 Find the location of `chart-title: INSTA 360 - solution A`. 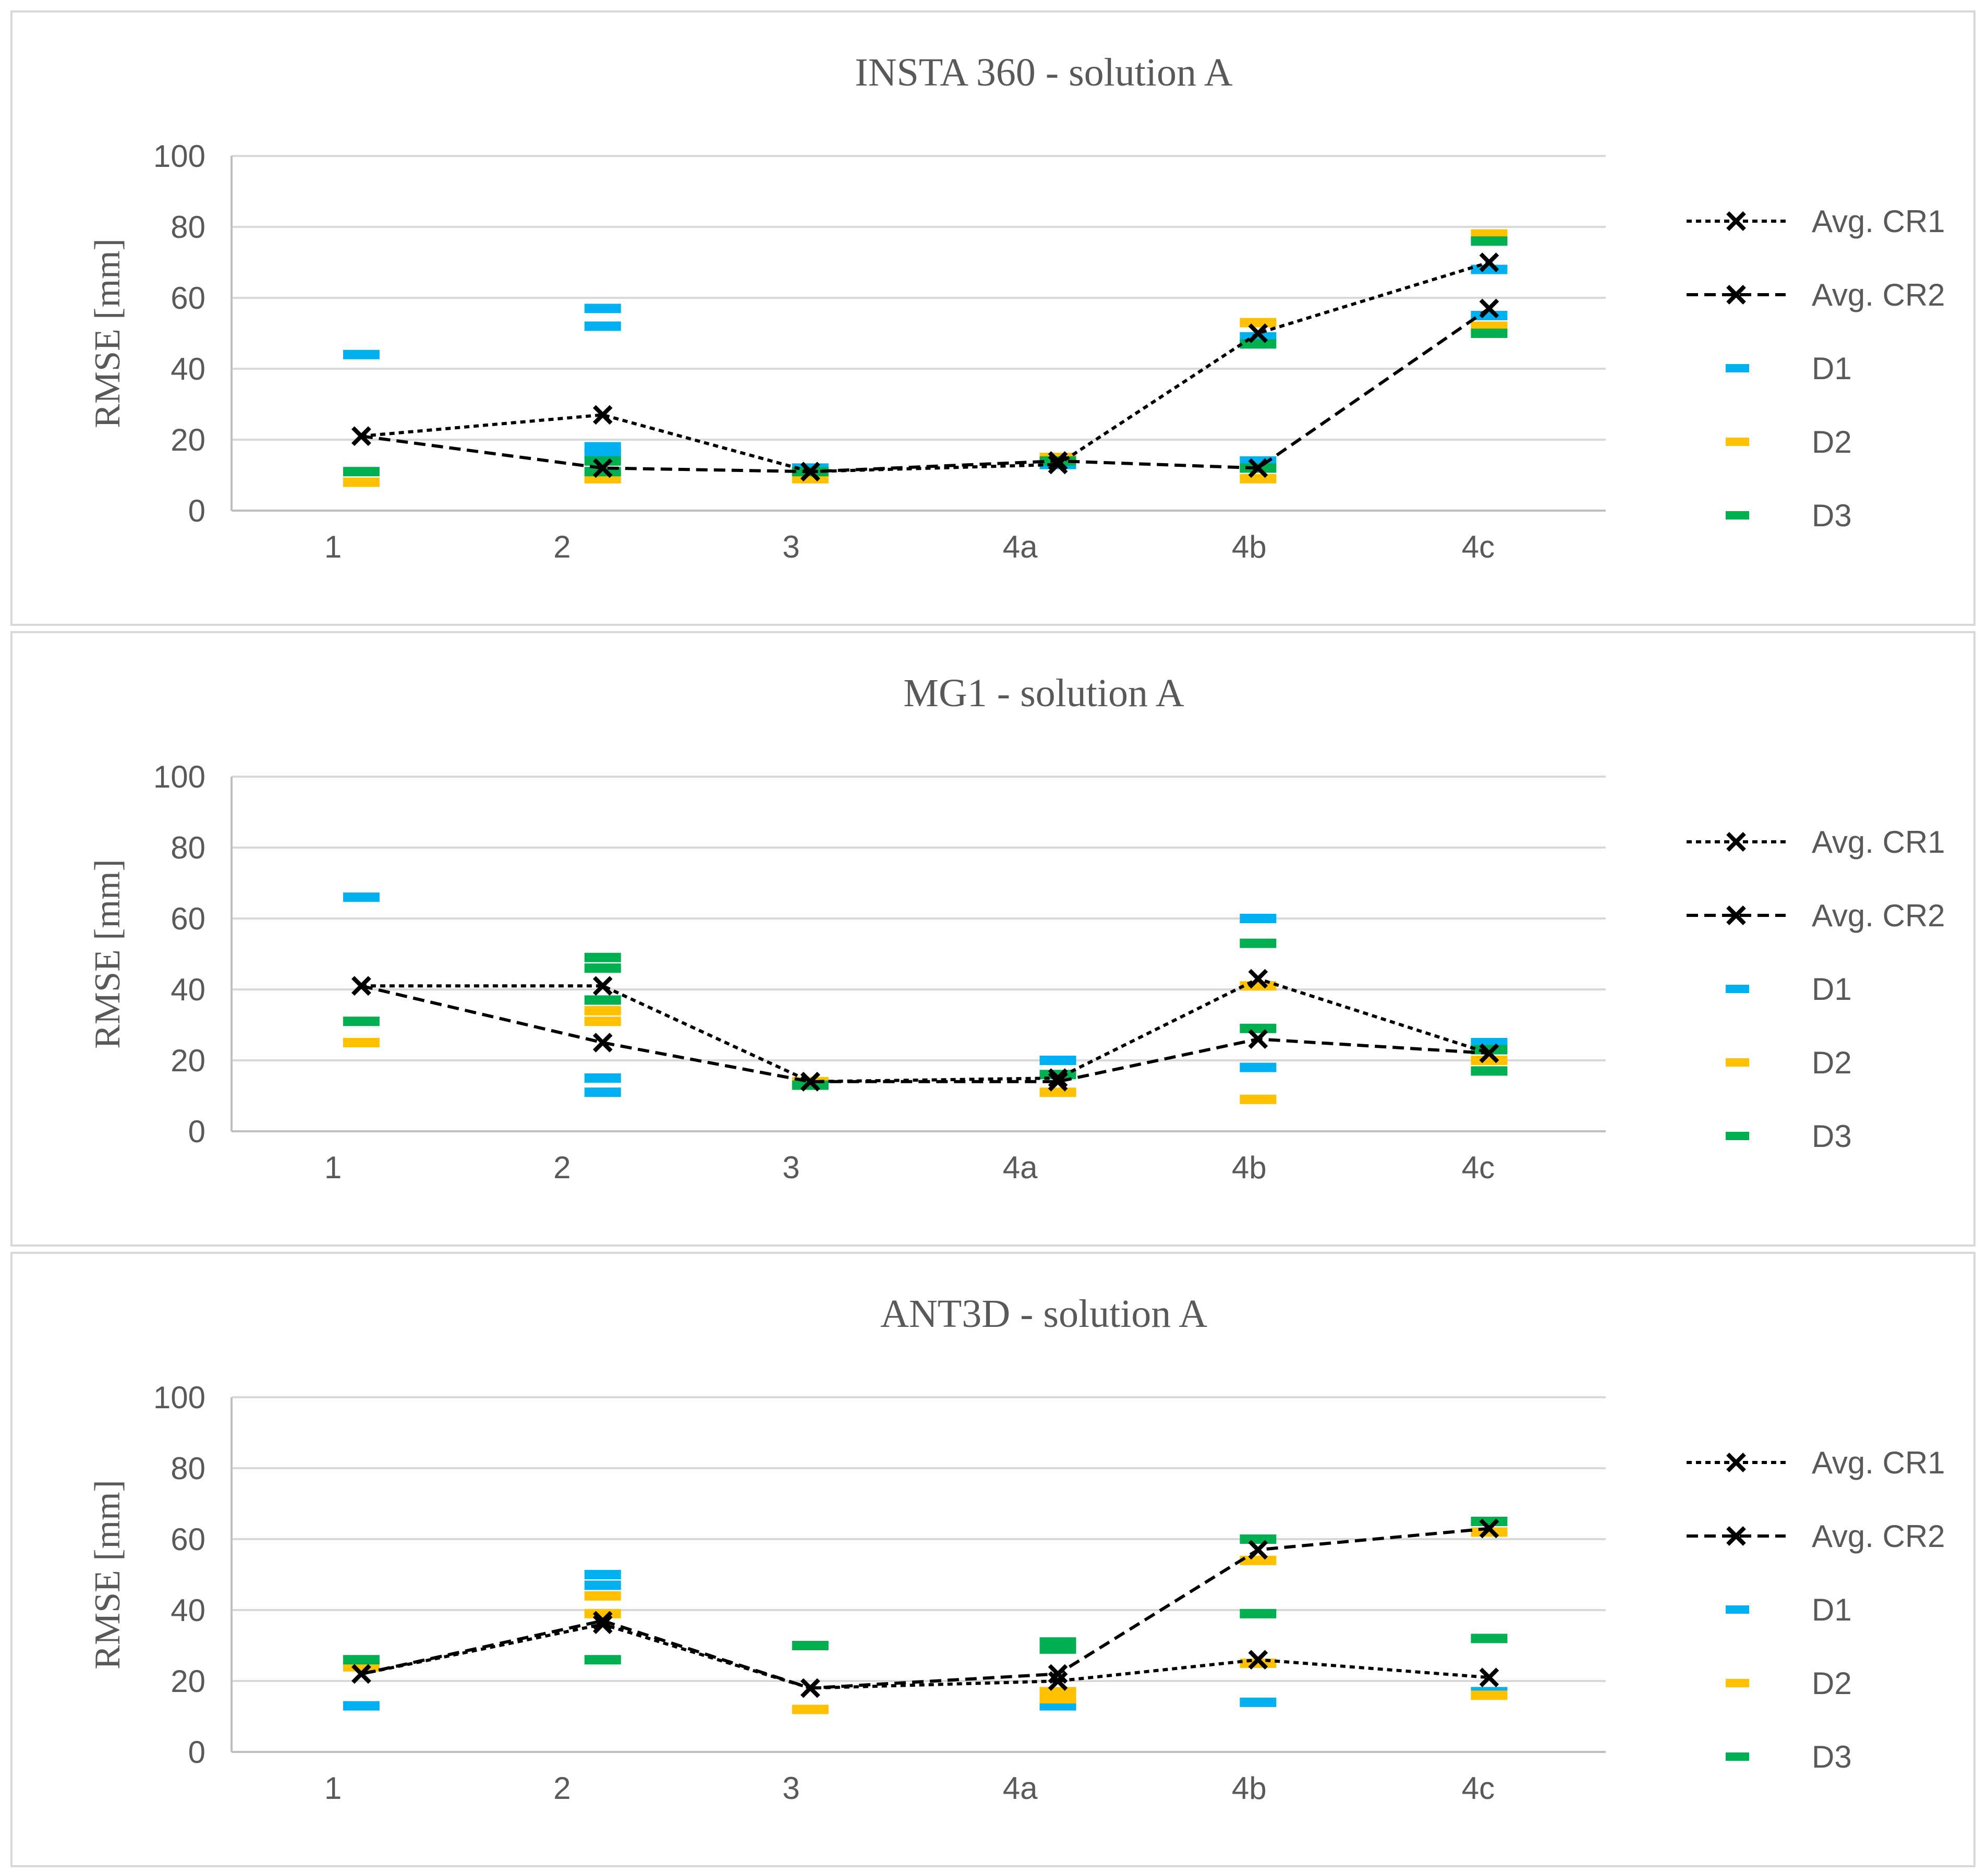

chart-title: INSTA 360 - solution A is located at coordinates (1044, 73).